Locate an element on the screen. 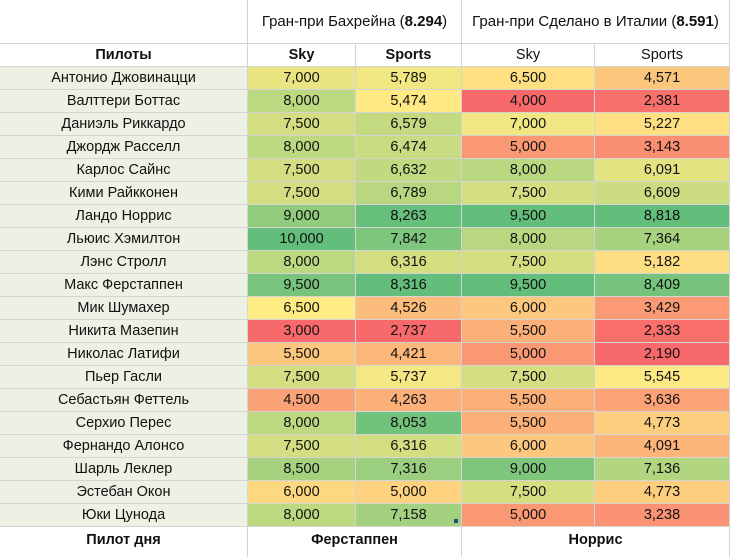 Image resolution: width=730 pixels, height=557 pixels. sports-bahrain-cell: 5,789 is located at coordinates (409, 78).